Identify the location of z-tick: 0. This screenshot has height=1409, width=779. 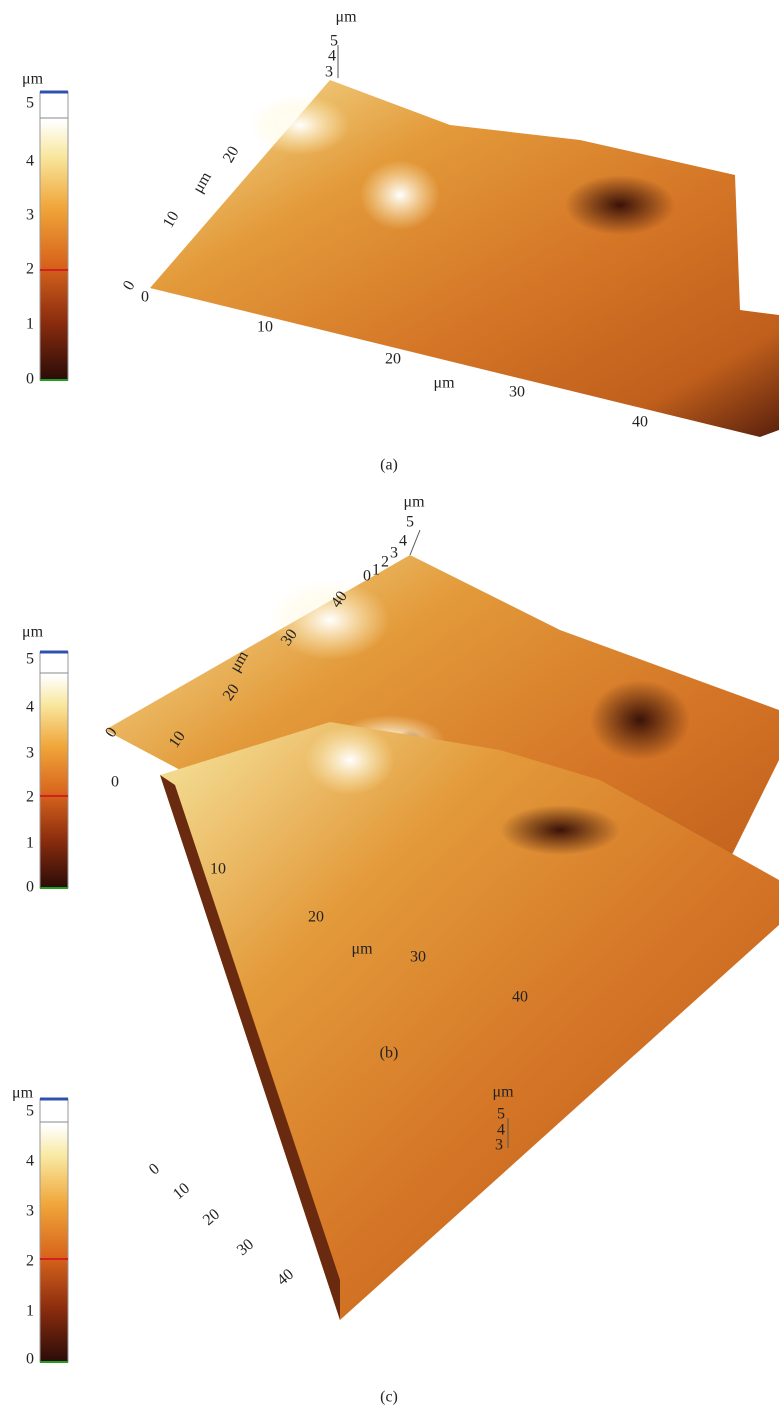
(367, 576).